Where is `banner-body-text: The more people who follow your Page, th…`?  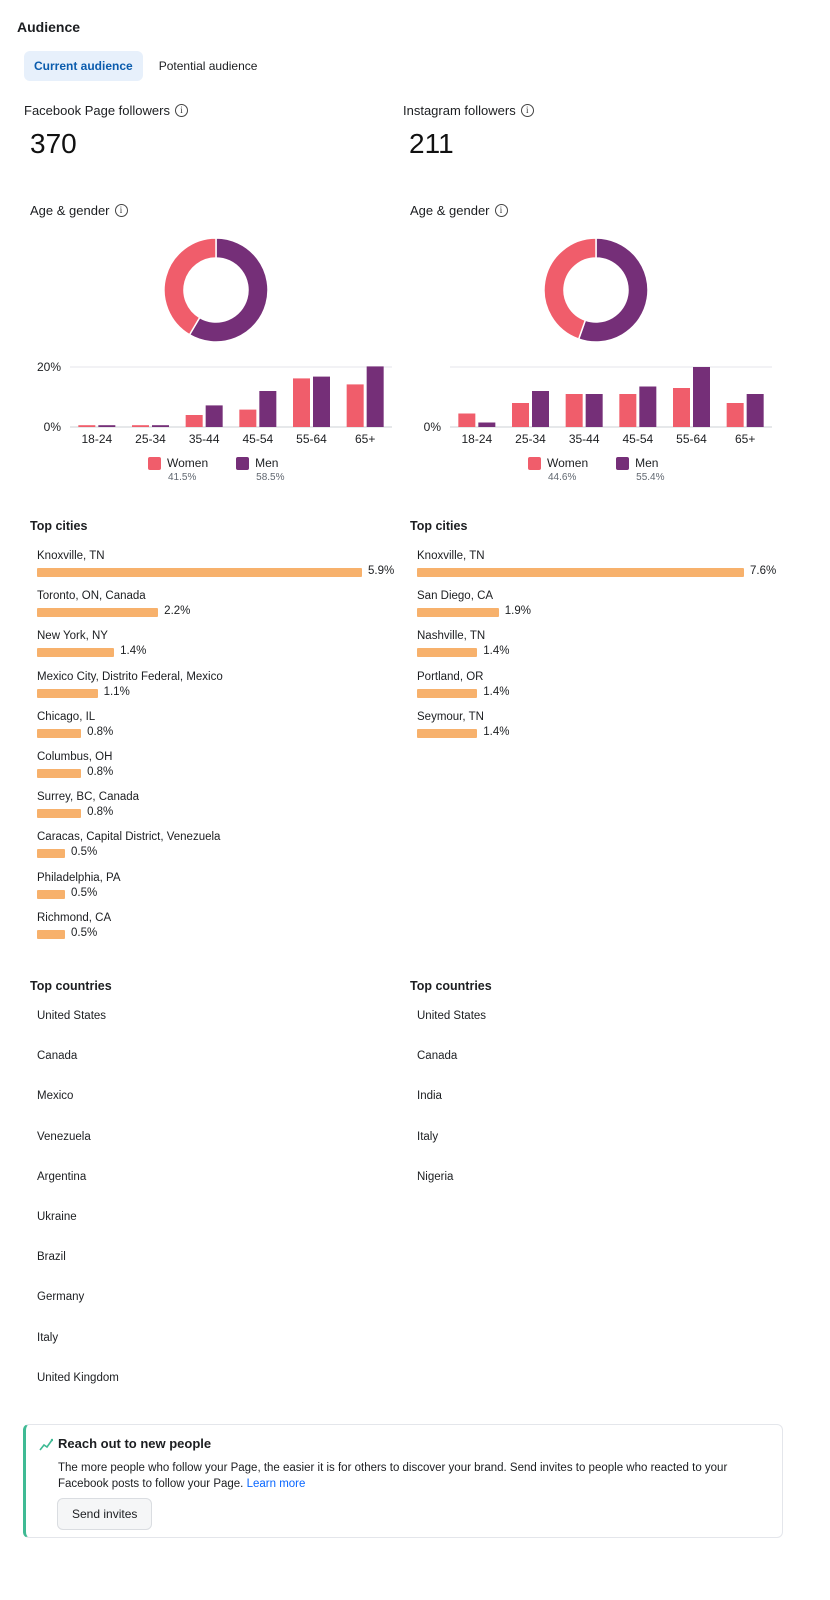 banner-body-text: The more people who follow your Page, th… is located at coordinates (393, 1476).